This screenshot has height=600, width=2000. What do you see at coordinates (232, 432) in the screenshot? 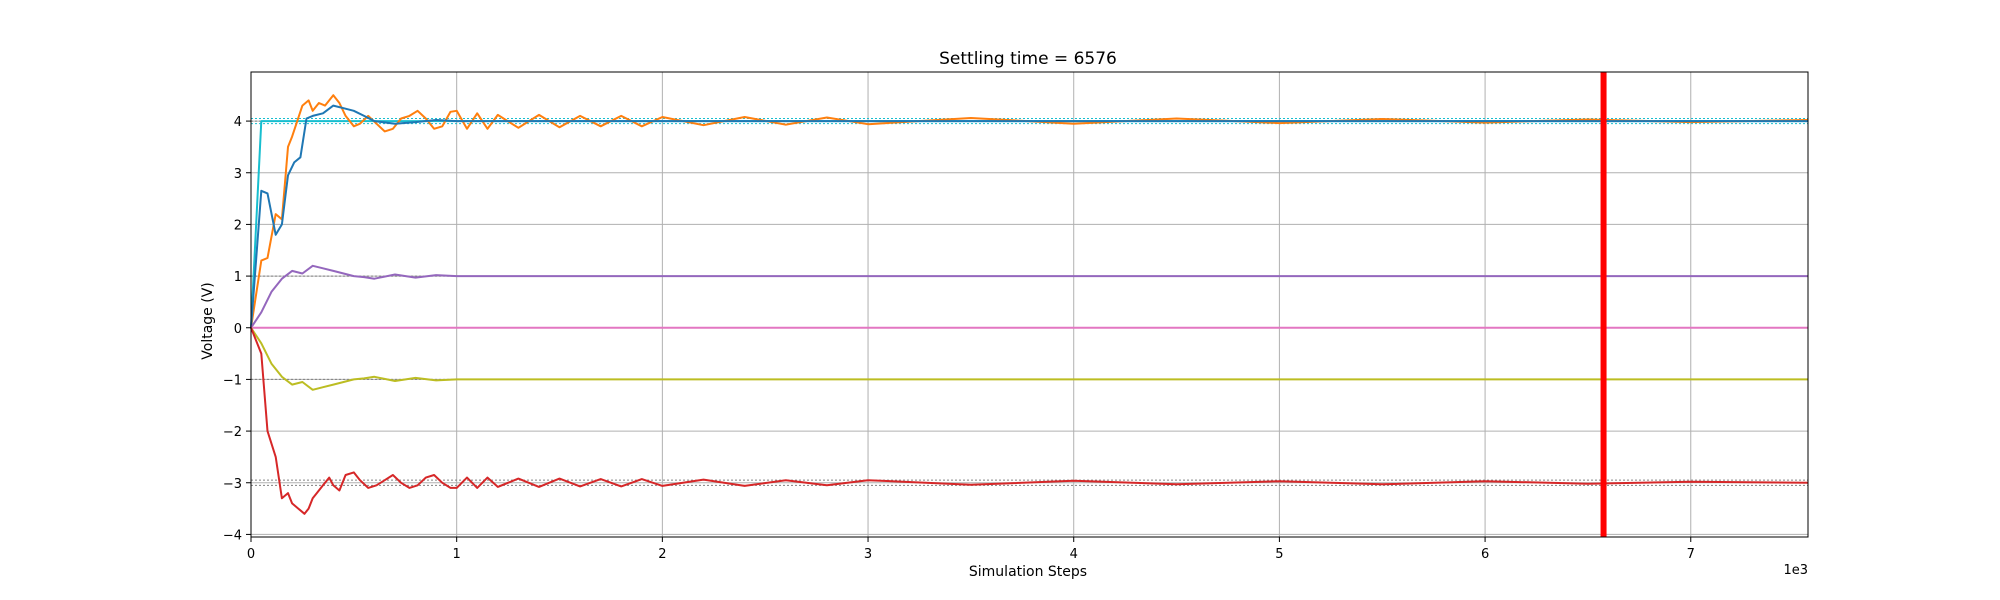
I see `y-tick-label: −2` at bounding box center [232, 432].